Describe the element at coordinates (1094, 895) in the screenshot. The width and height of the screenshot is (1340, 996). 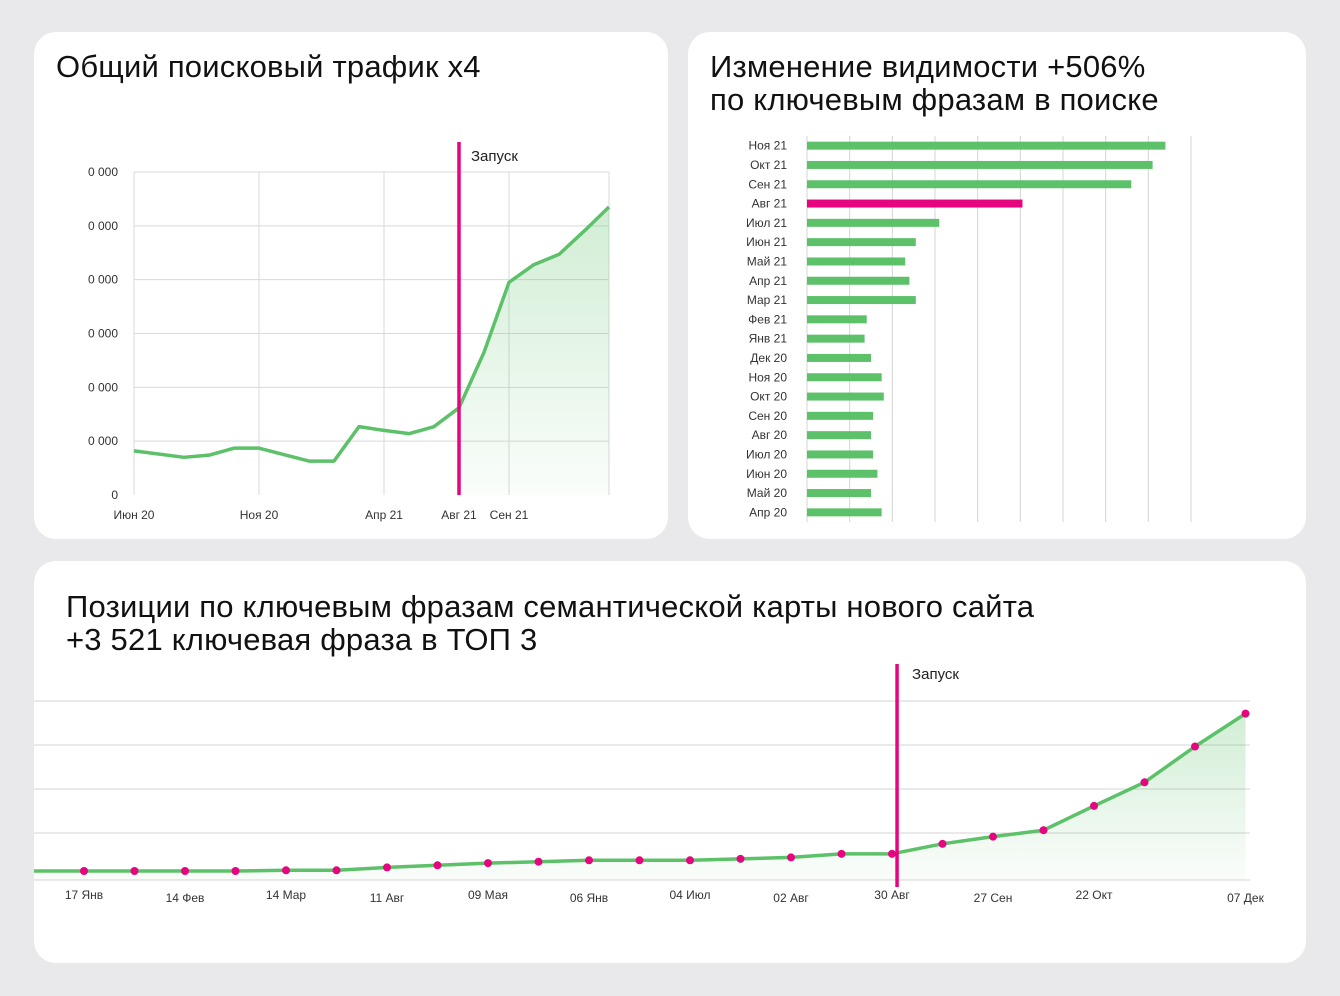
I see `x-tick-label: 22 Окт` at that location.